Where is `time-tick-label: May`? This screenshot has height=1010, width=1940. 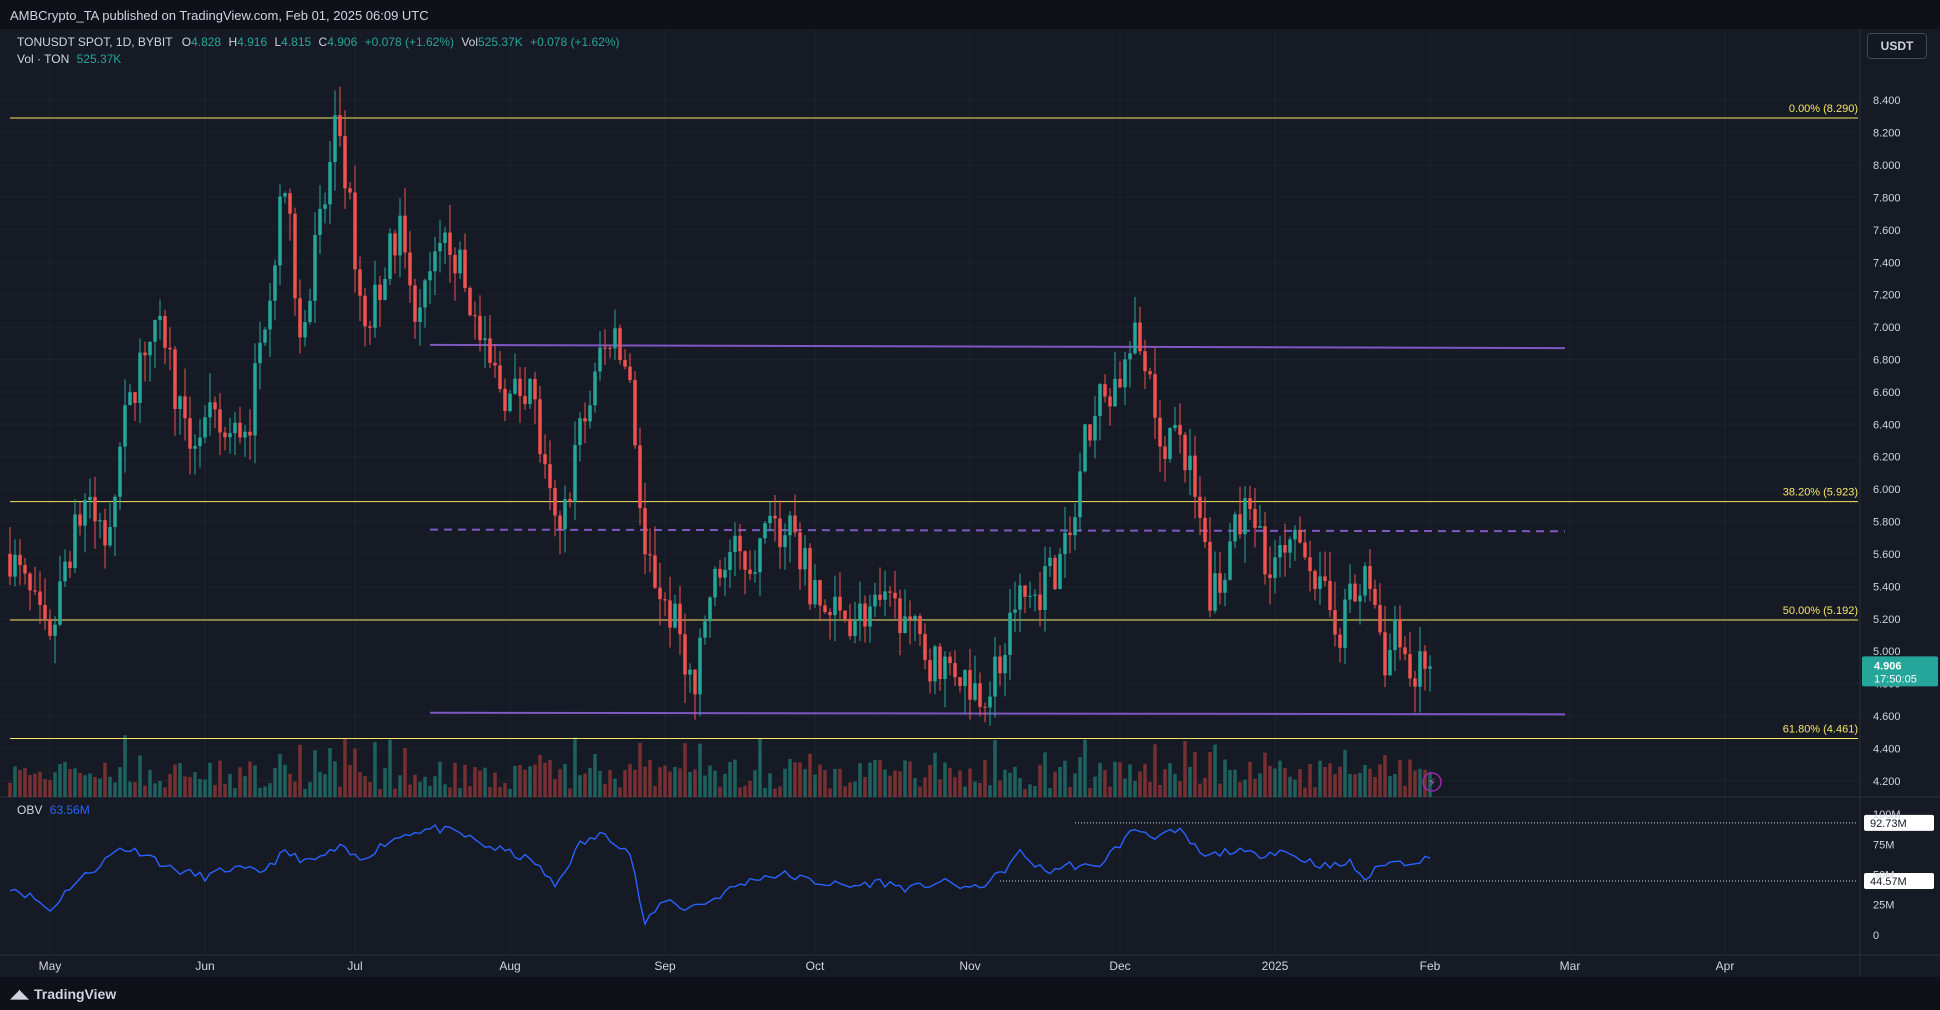 time-tick-label: May is located at coordinates (50, 966).